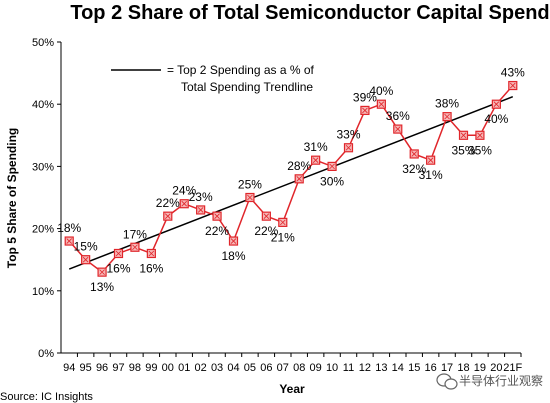 The height and width of the screenshot is (403, 550). I want to click on y-tick-label: 0%, so click(46, 354).